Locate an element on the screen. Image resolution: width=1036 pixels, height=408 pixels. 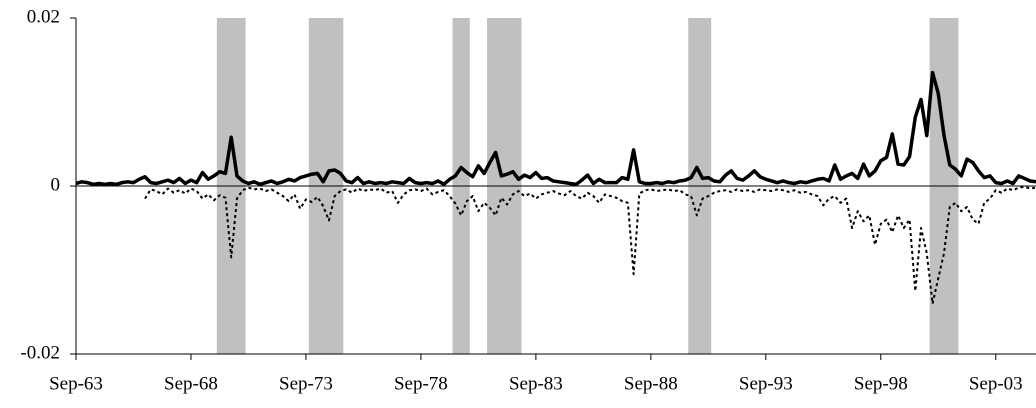
x-tick-label: Sep-83 is located at coordinates (536, 383).